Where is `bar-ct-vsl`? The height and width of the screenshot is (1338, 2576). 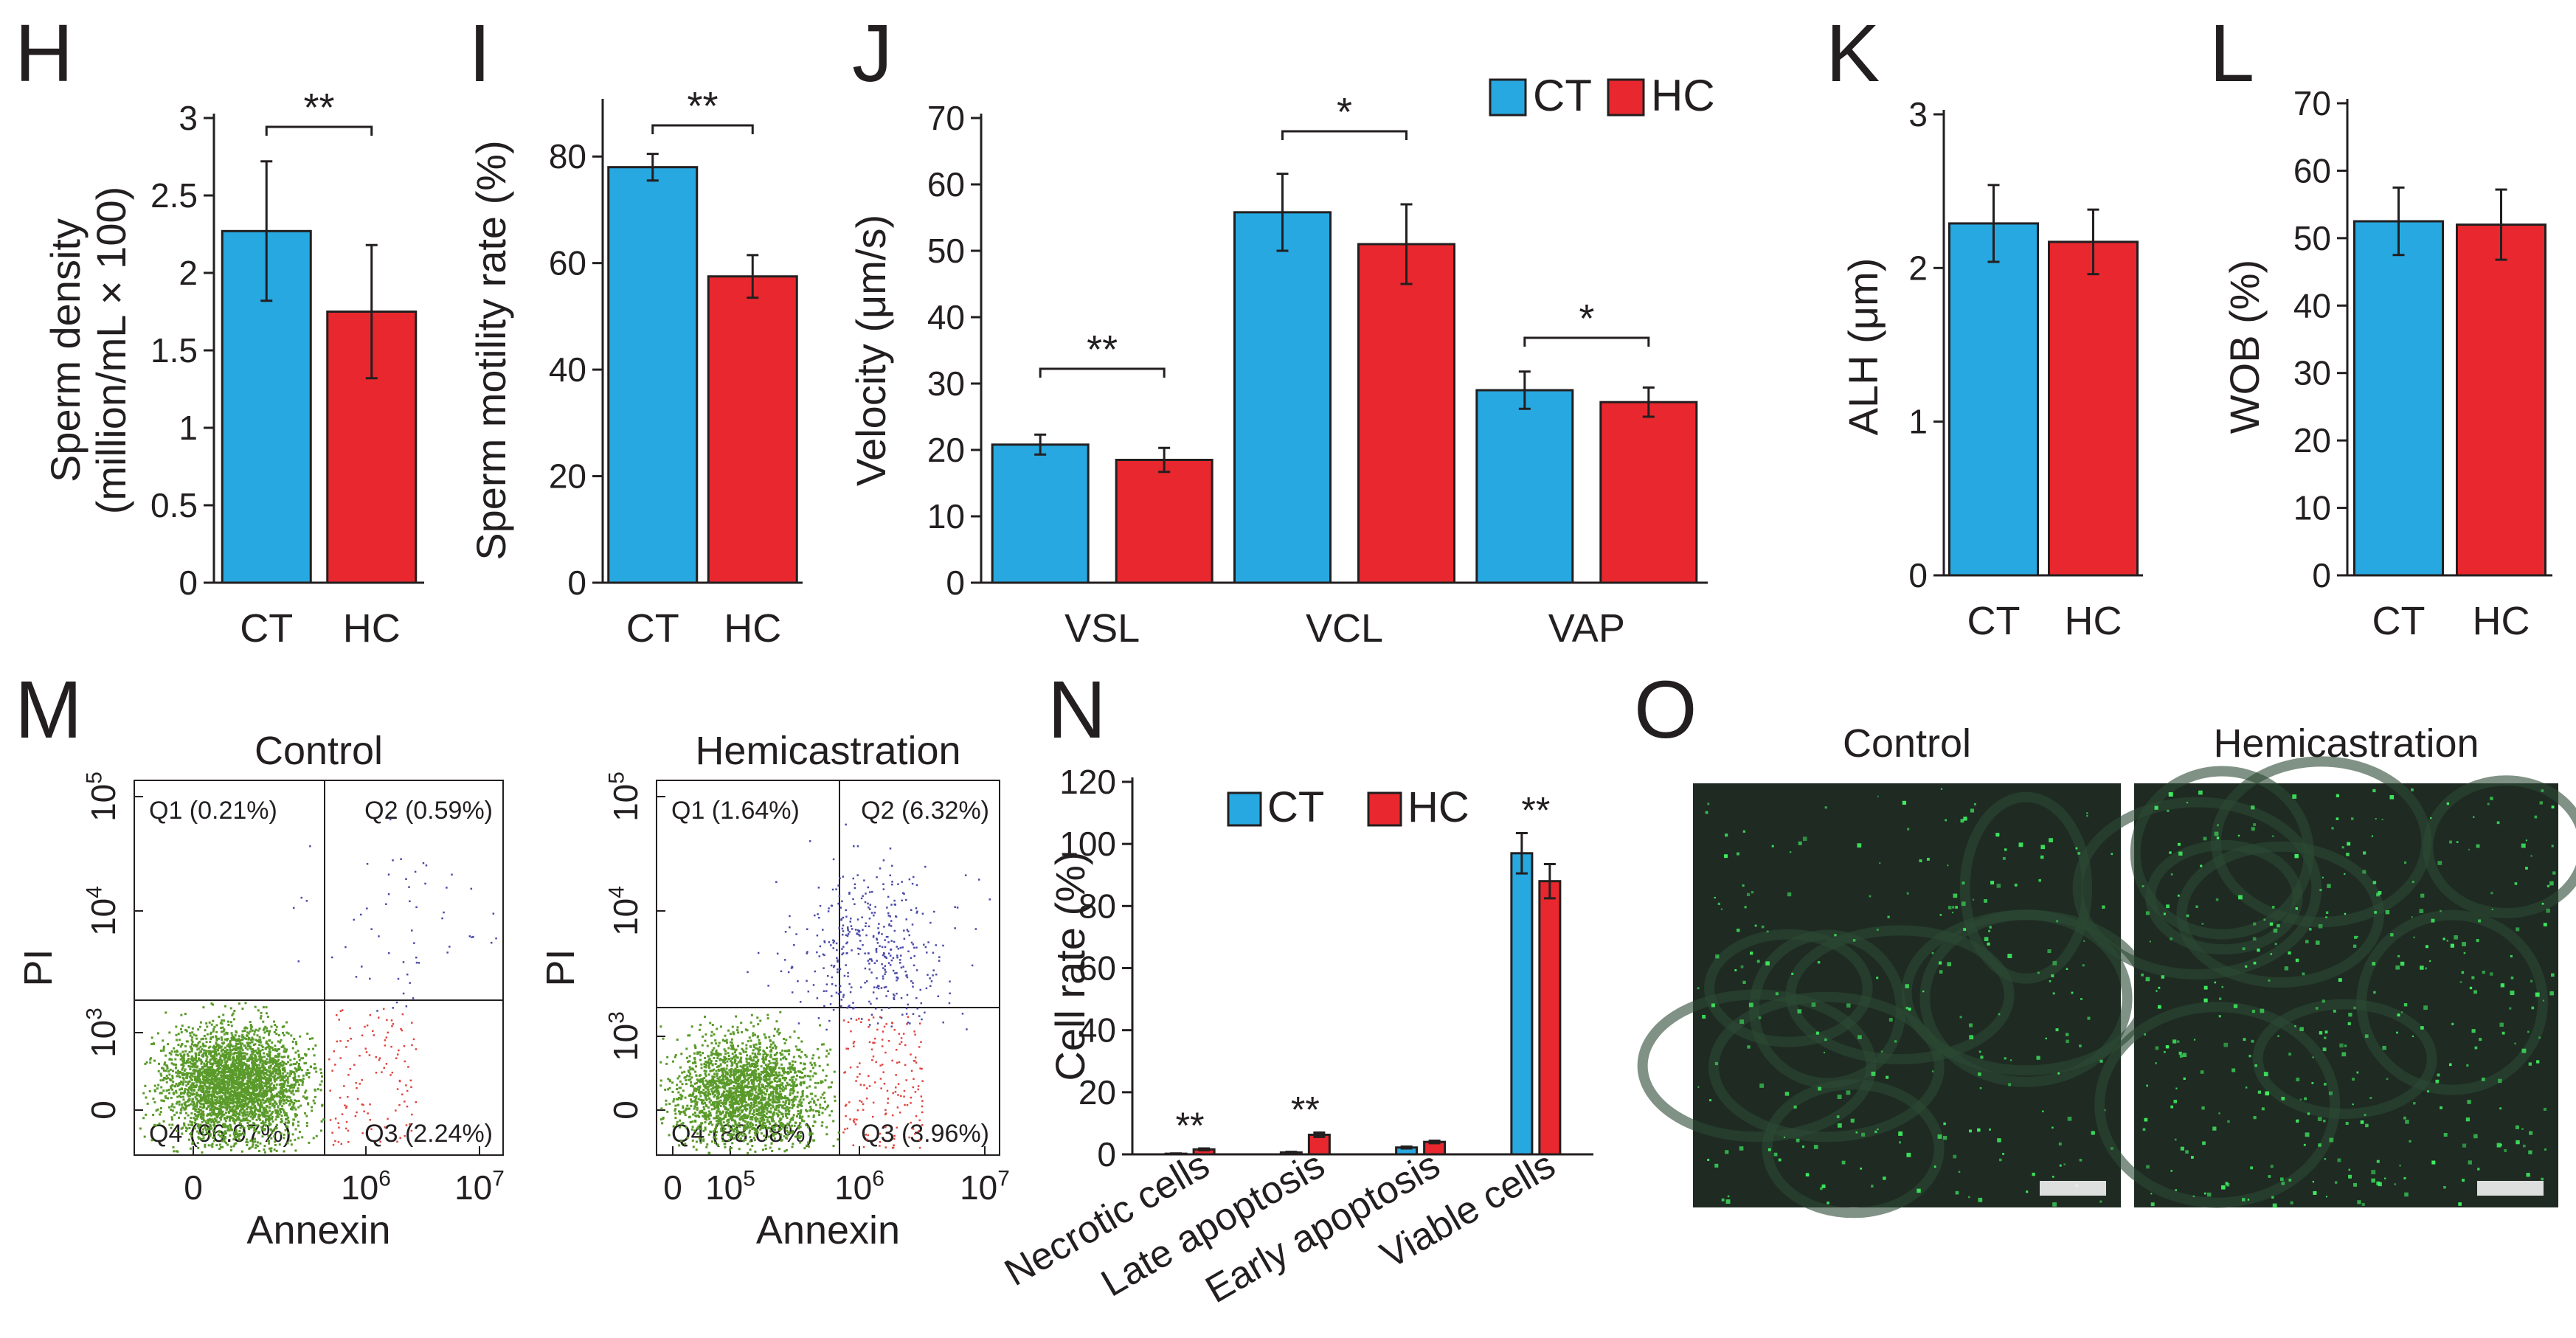
bar-ct-vsl is located at coordinates (1041, 513).